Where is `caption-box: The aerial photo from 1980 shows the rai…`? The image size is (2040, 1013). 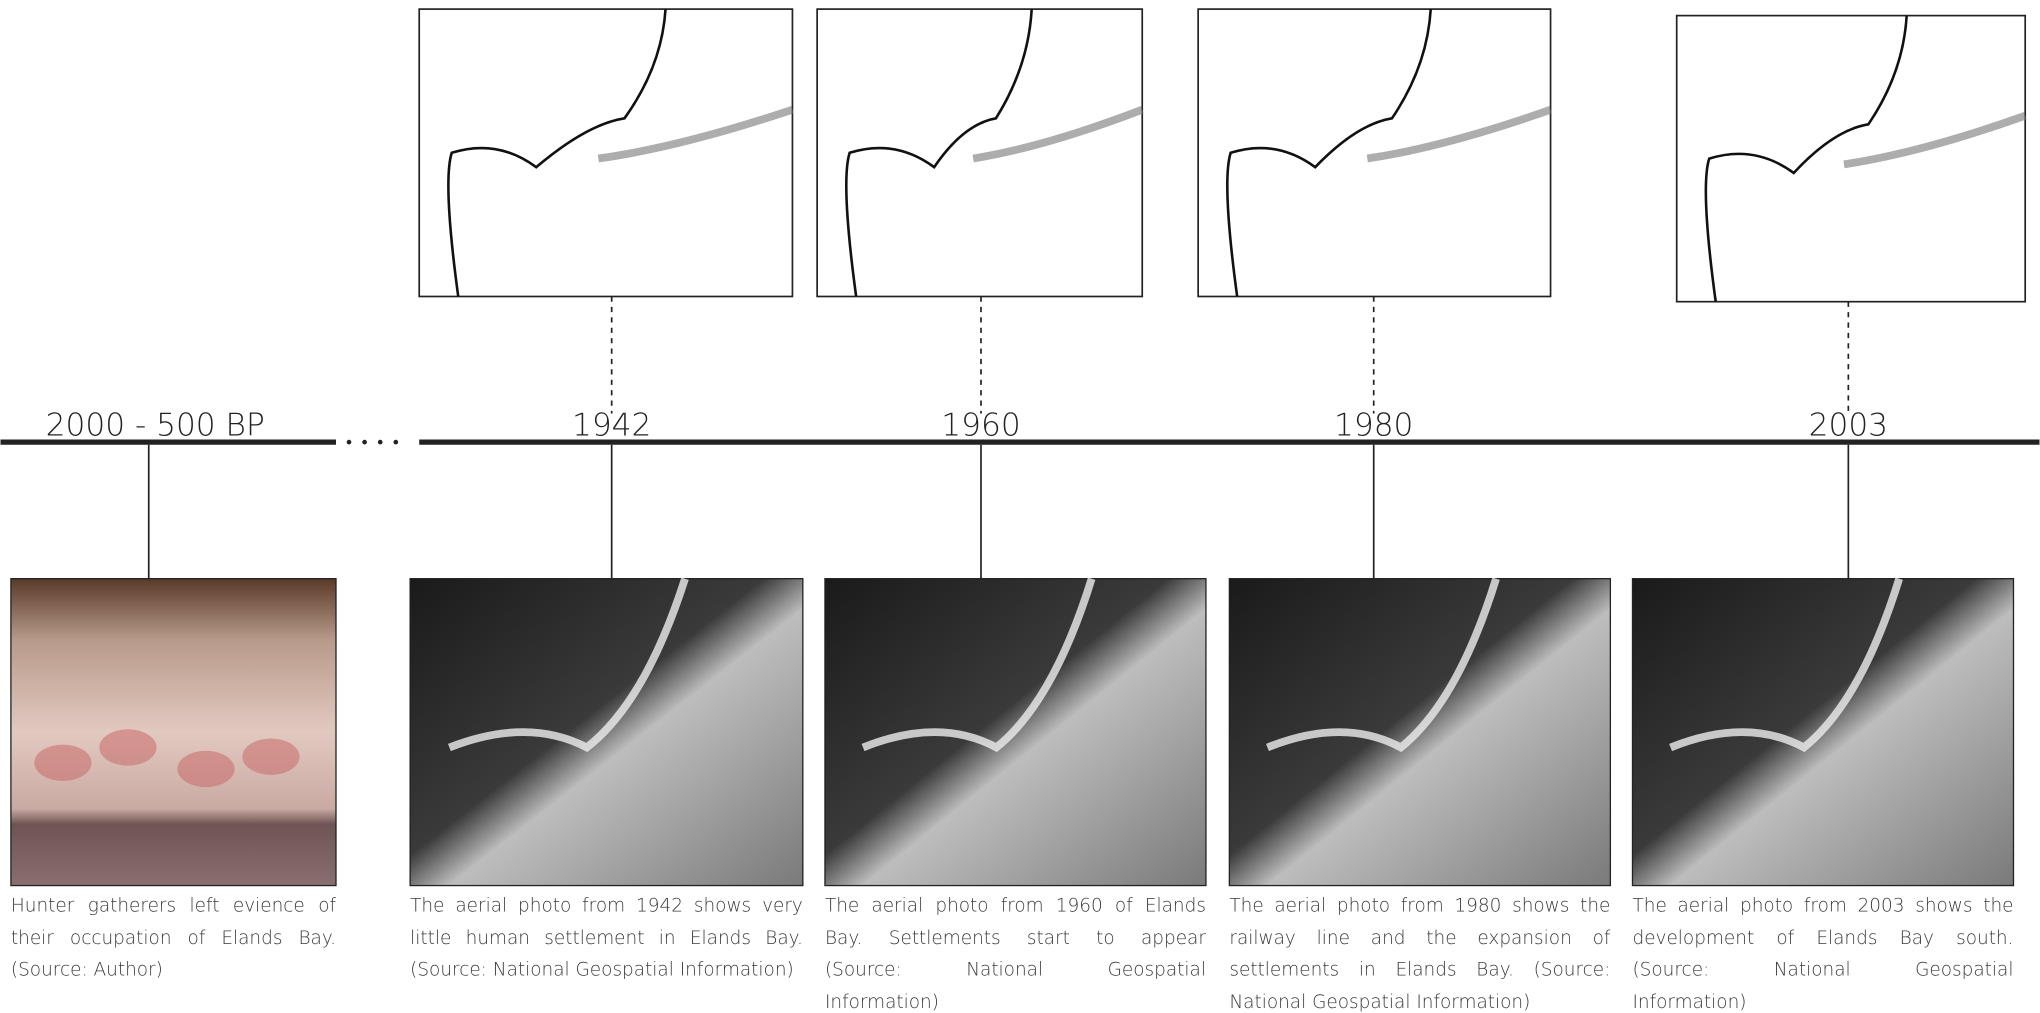 caption-box: The aerial photo from 1980 shows the rai… is located at coordinates (1420, 954).